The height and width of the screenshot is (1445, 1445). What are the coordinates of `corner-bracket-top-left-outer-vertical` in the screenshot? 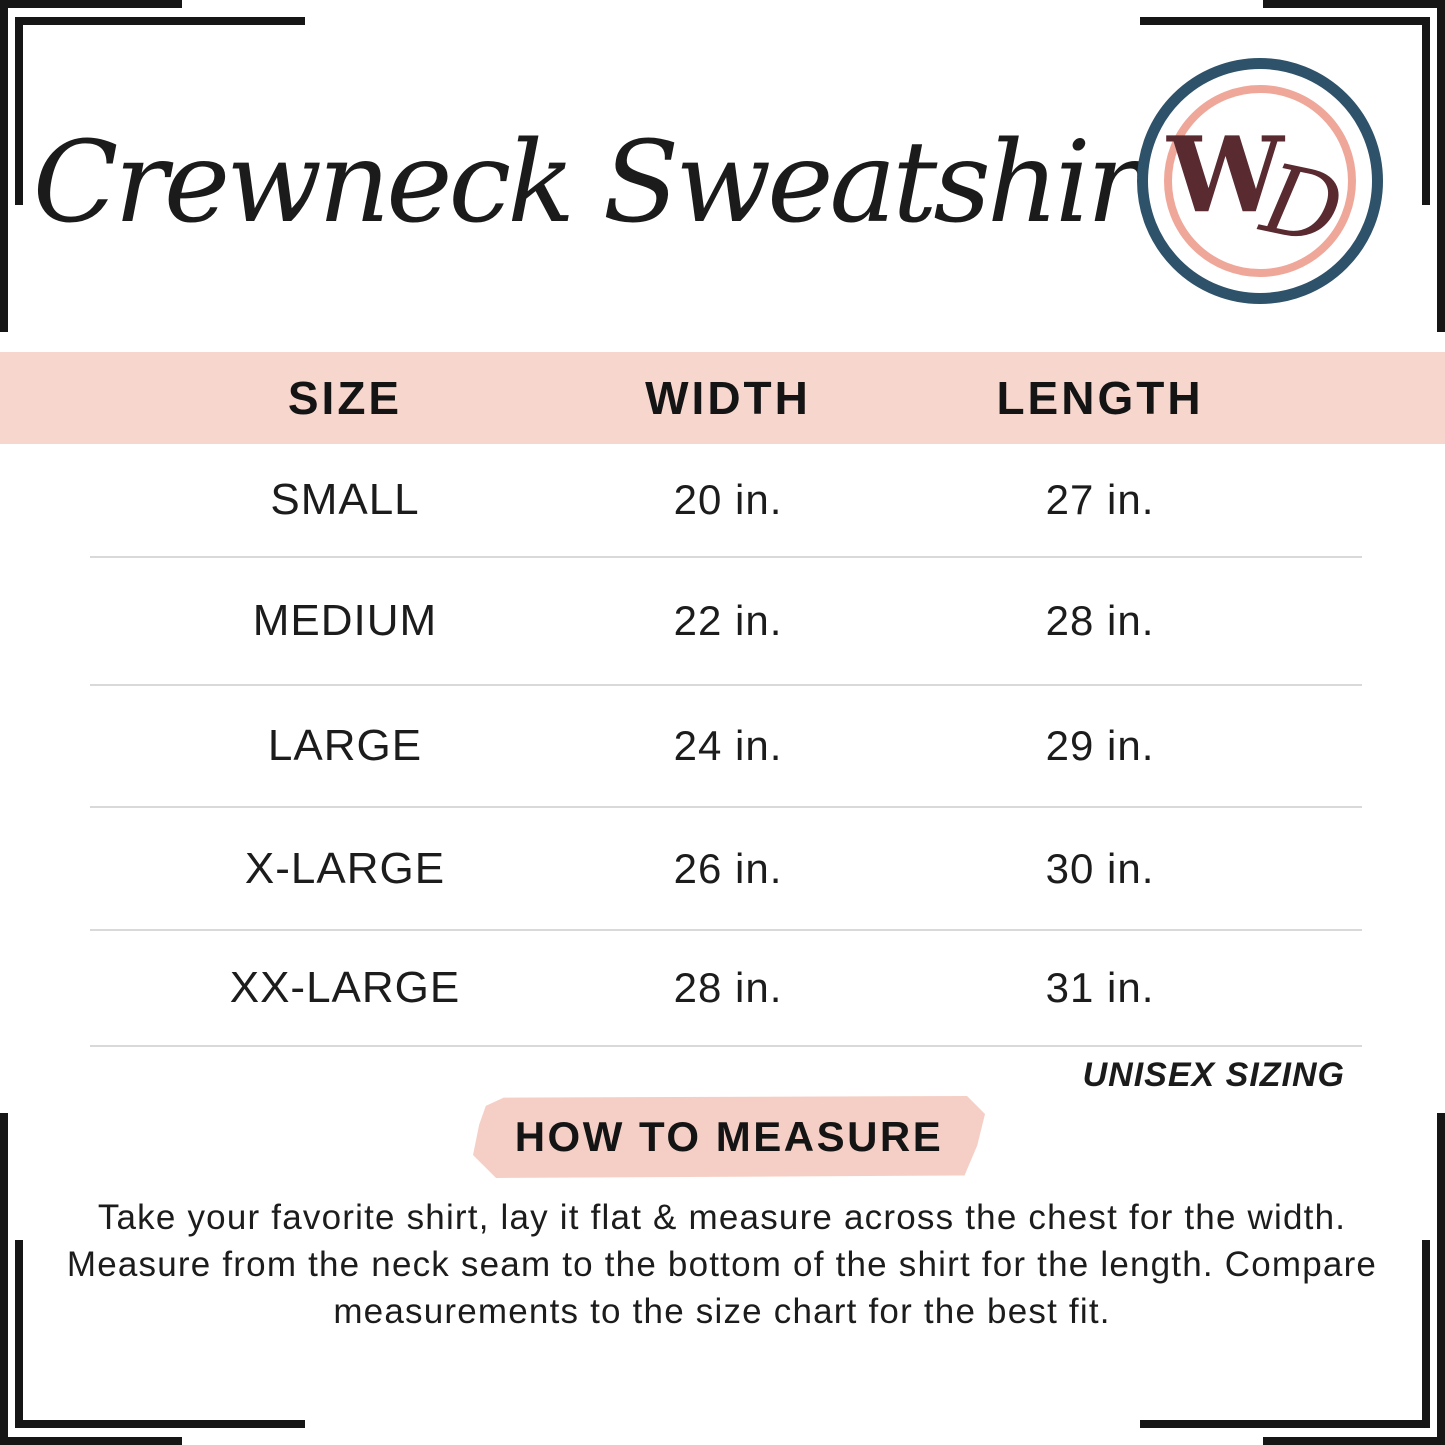 It's located at (4, 166).